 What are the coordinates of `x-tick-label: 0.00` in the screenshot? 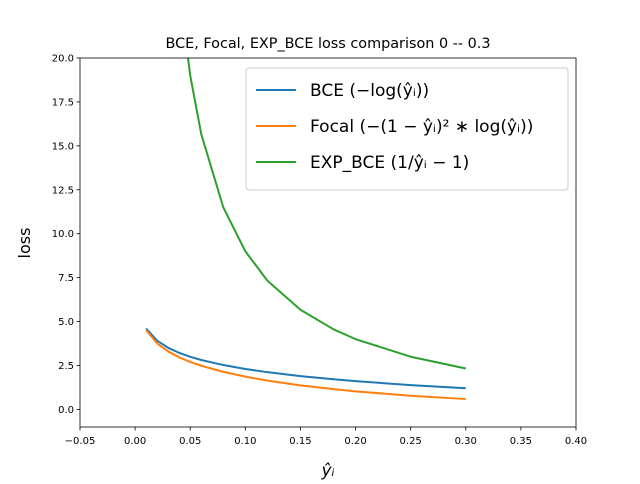 It's located at (135, 441).